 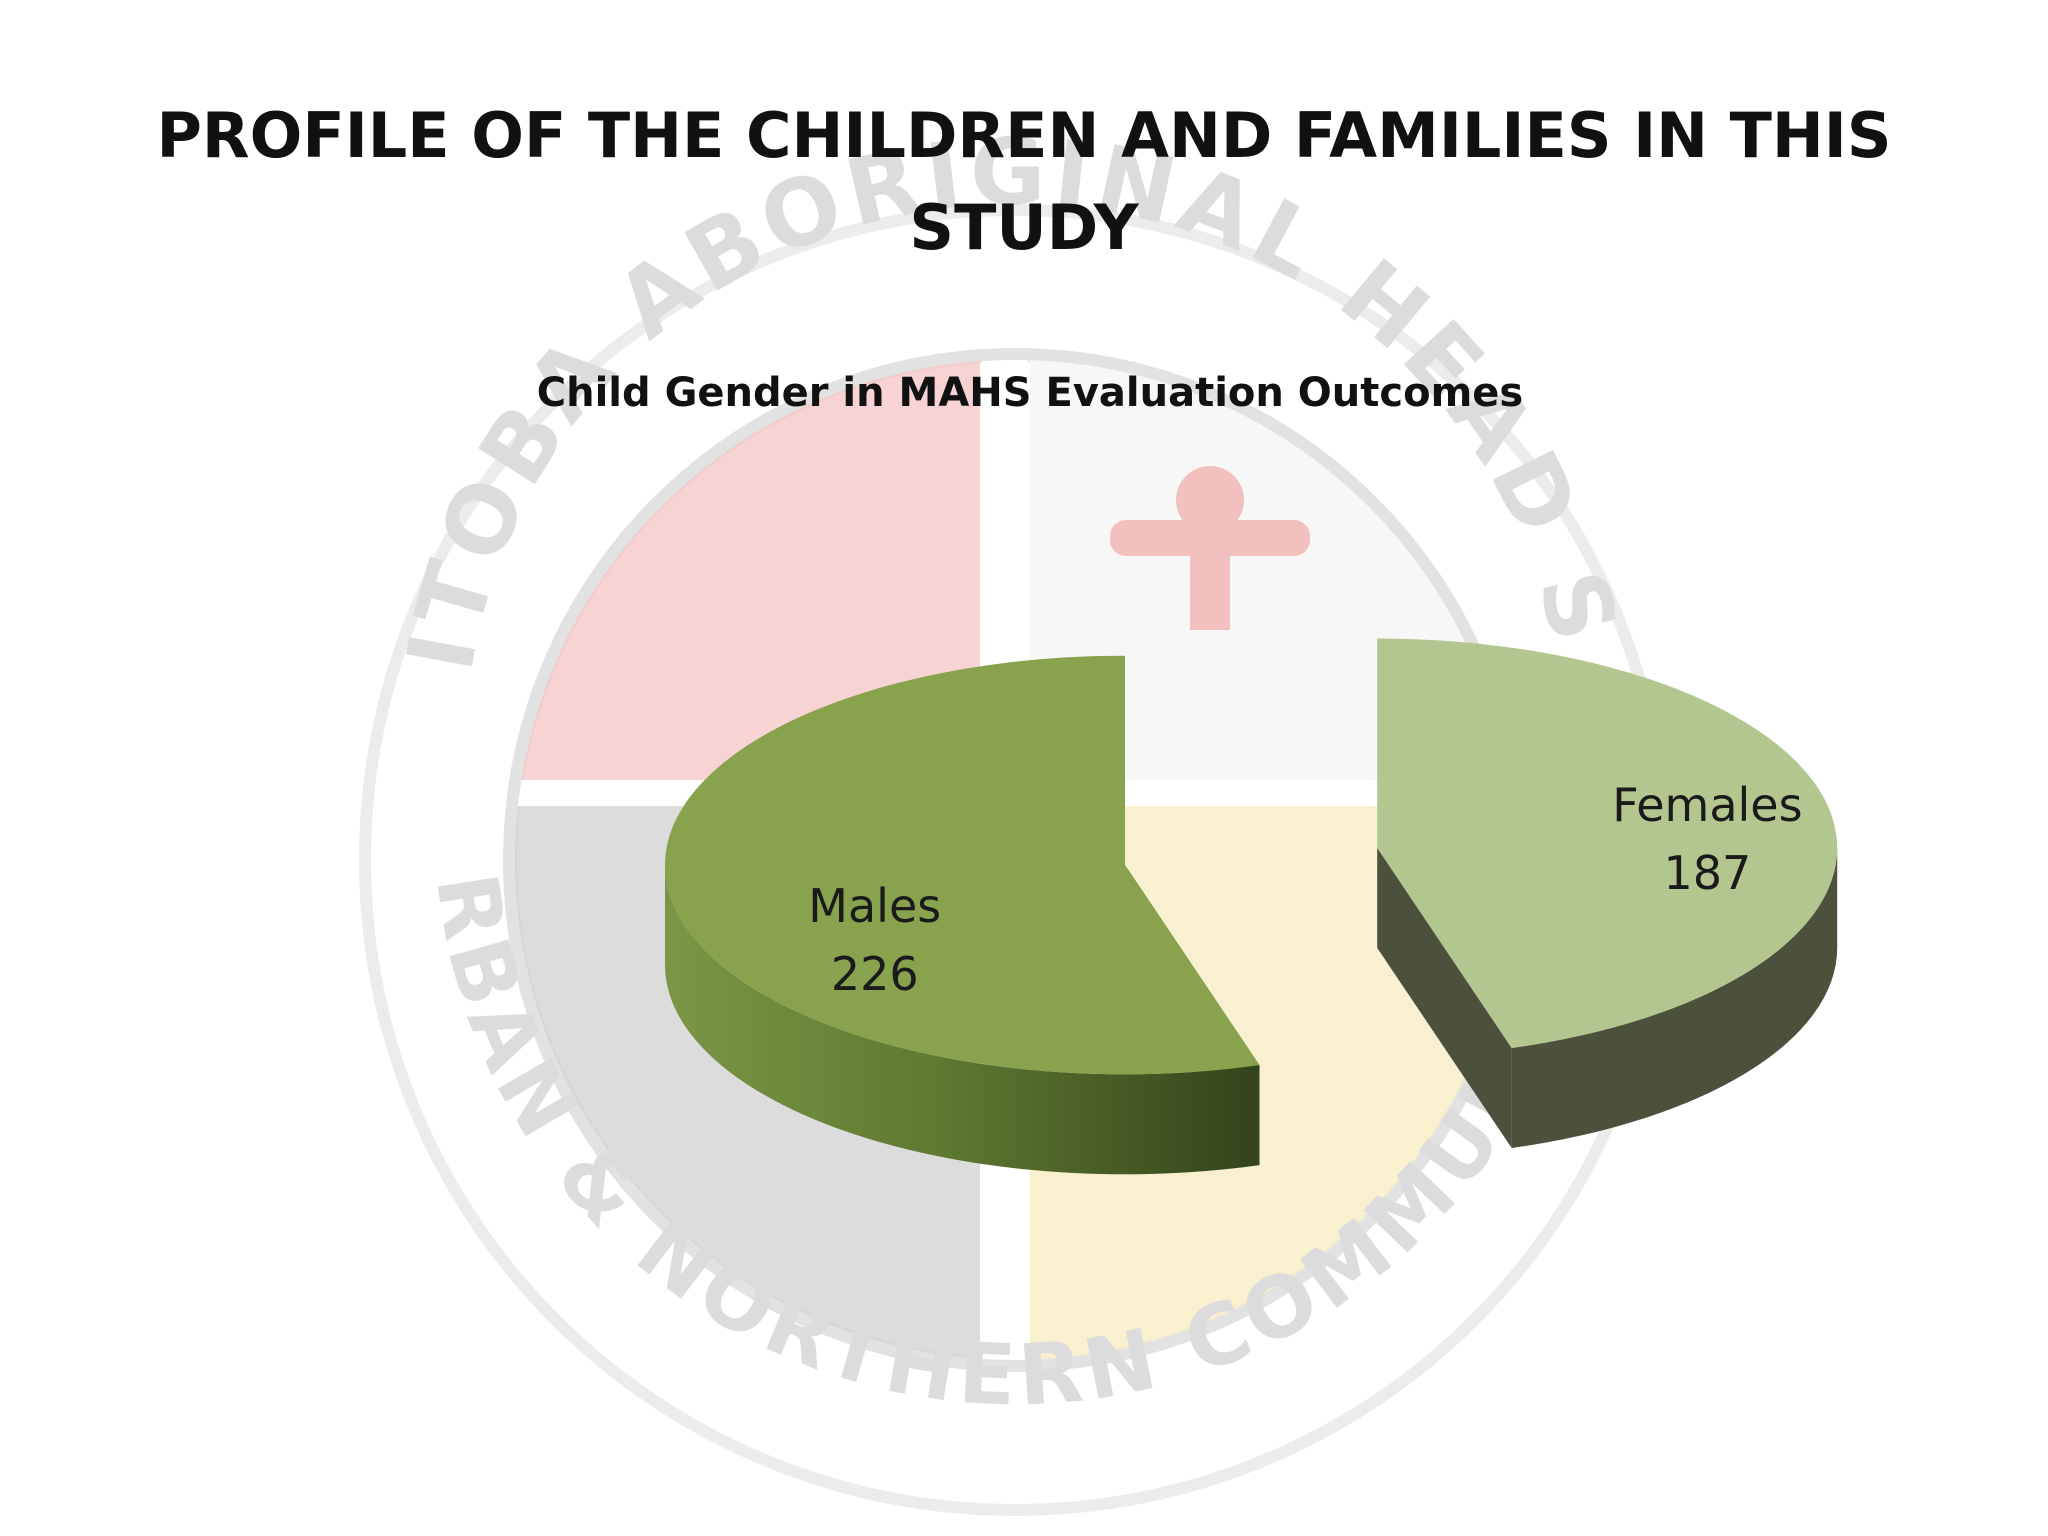 What do you see at coordinates (1210, 548) in the screenshot?
I see `watermark-figure-icon` at bounding box center [1210, 548].